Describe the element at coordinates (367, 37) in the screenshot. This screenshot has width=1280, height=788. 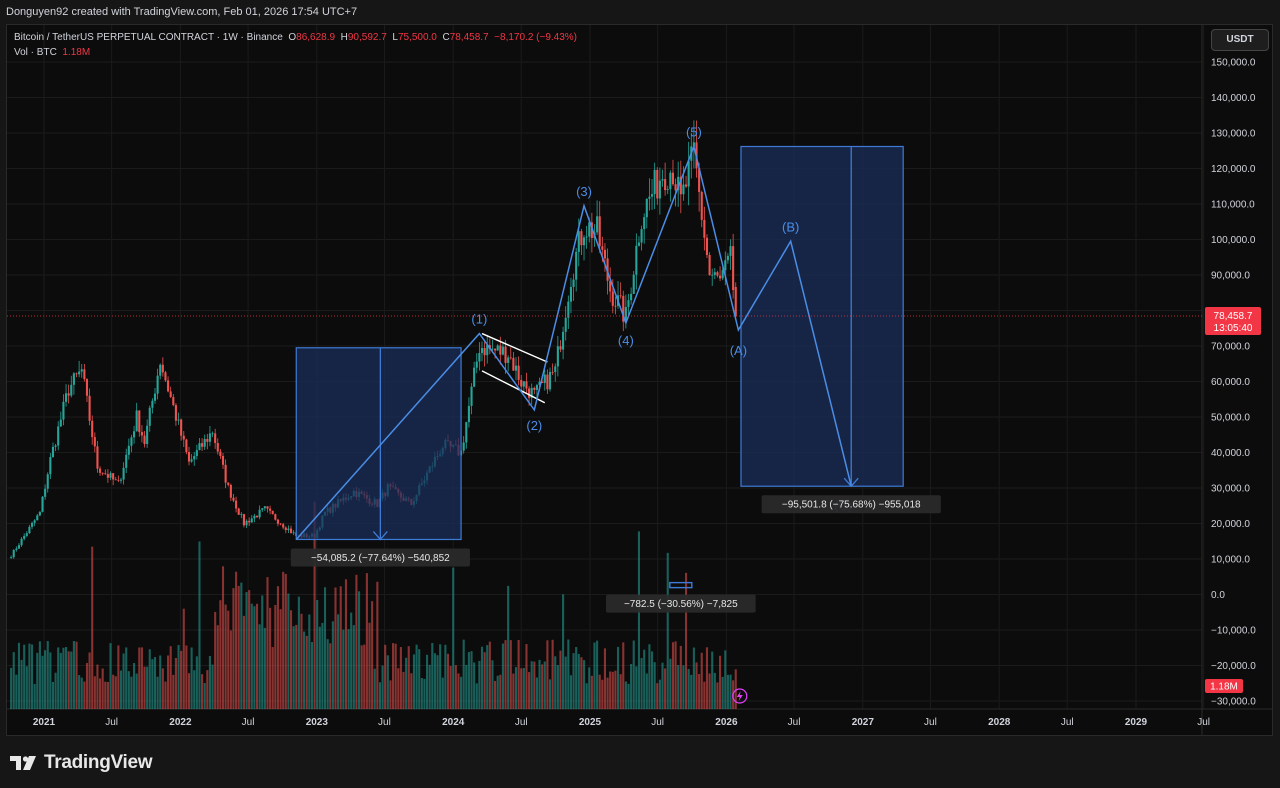
I see `high-value: 90,592.7` at that location.